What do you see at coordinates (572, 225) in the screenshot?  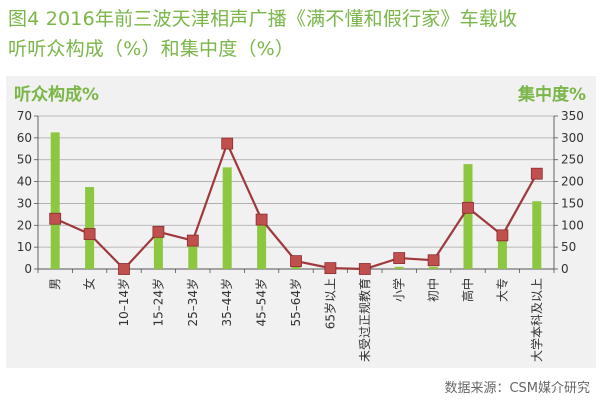 I see `right-tick-label: 100` at bounding box center [572, 225].